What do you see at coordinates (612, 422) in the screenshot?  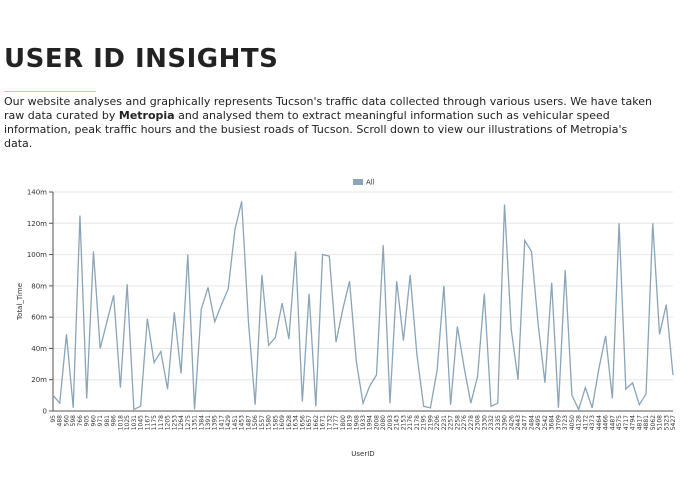 I see `x-tick-label: 4487` at bounding box center [612, 422].